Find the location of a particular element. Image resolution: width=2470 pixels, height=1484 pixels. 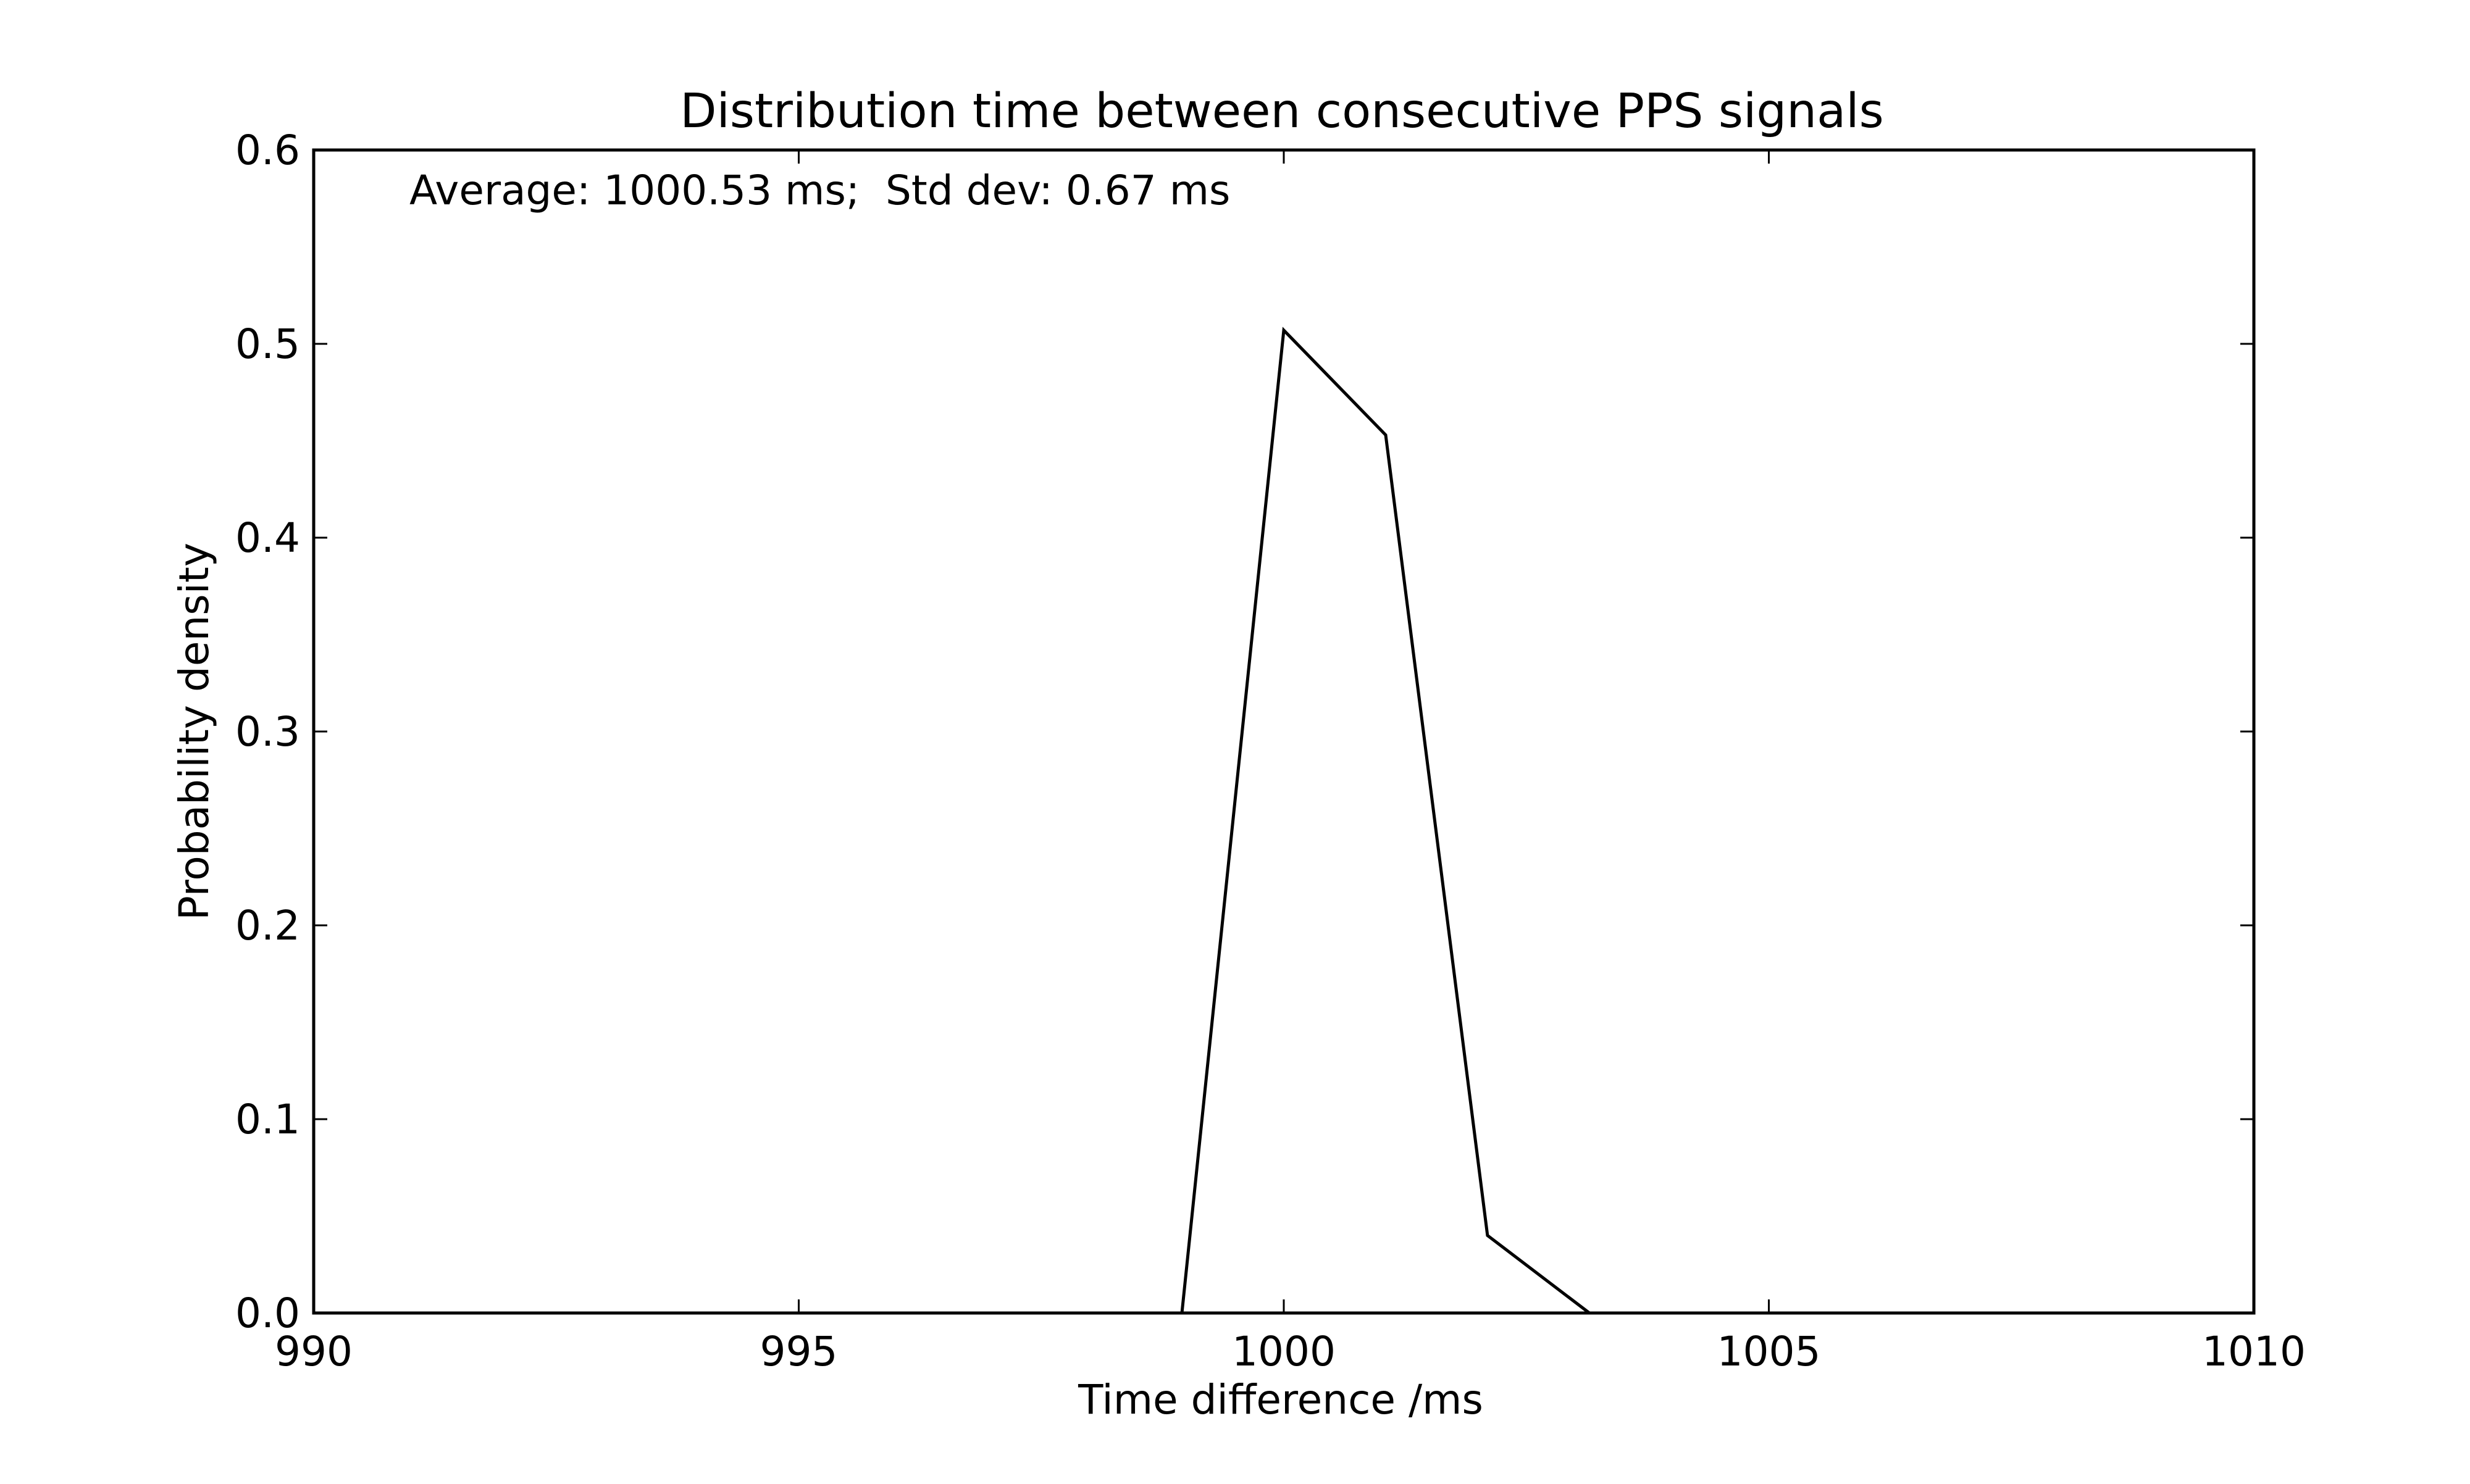

y-tick-label: 0.2 is located at coordinates (268, 925).